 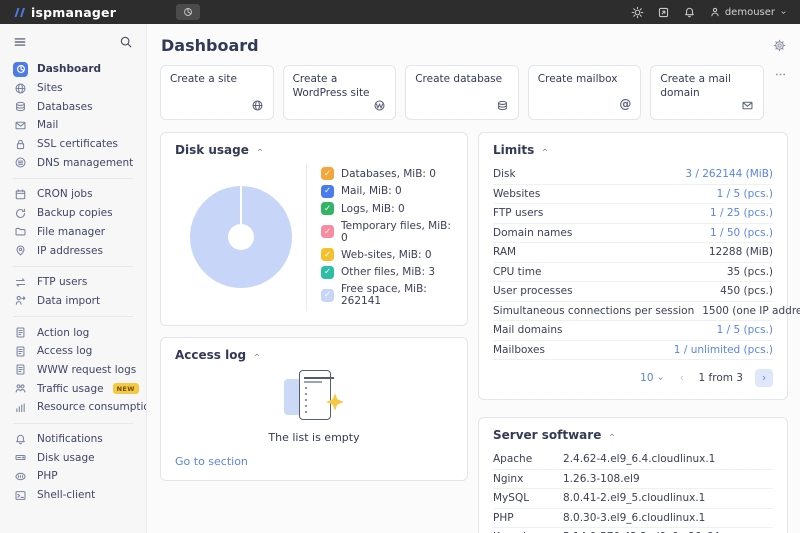 I want to click on theme-toggle-button, so click(x=637, y=12).